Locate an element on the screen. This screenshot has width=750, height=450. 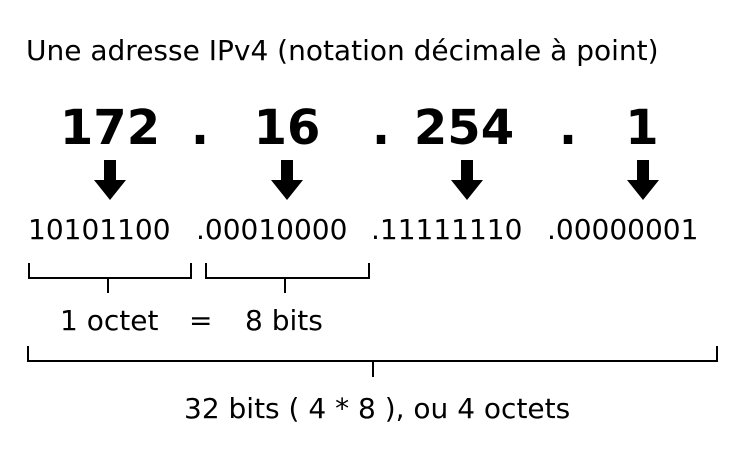
binary-octet-4: .00000001 is located at coordinates (623, 229).